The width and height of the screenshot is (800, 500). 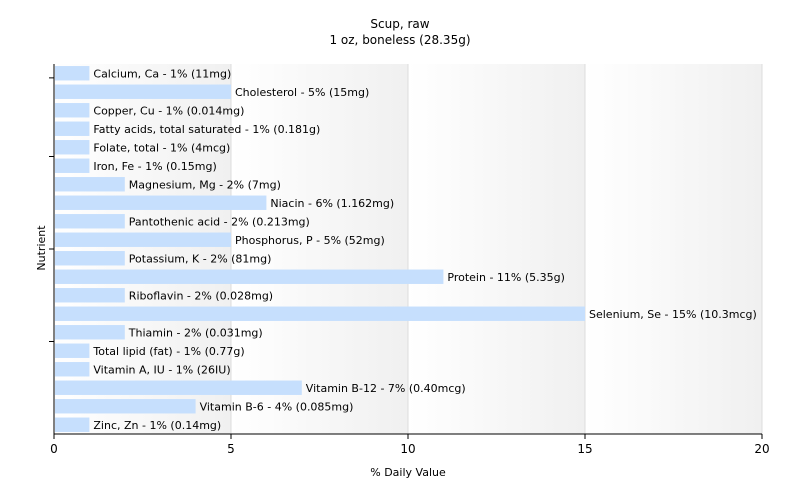 I want to click on bar-label: Cholesterol - 5% (15mg), so click(x=302, y=92).